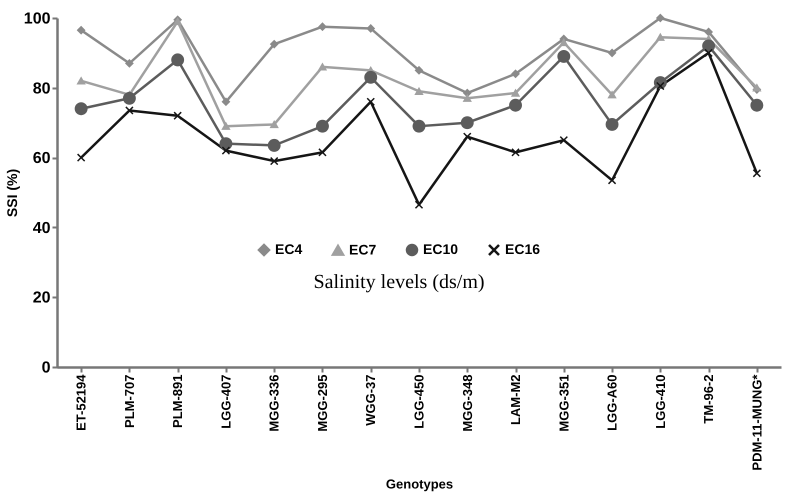 The image size is (791, 497). What do you see at coordinates (467, 403) in the screenshot?
I see `x-tick-label: MGG-348` at bounding box center [467, 403].